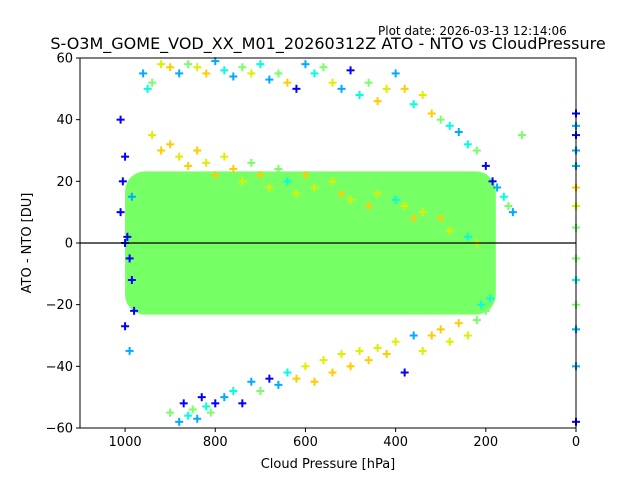  I want to click on y-tick-label: 0, so click(69, 244).